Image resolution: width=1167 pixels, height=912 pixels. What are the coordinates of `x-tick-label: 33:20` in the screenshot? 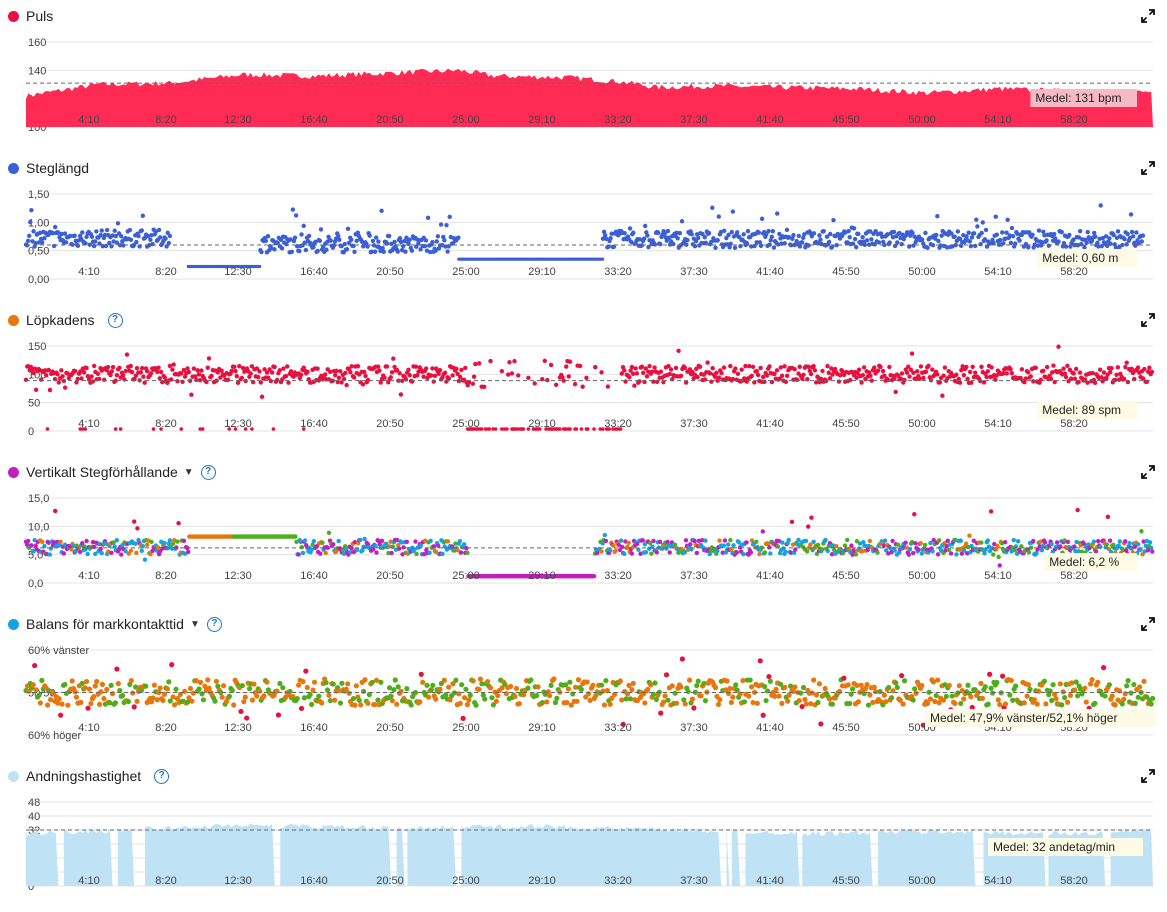 It's located at (618, 881).